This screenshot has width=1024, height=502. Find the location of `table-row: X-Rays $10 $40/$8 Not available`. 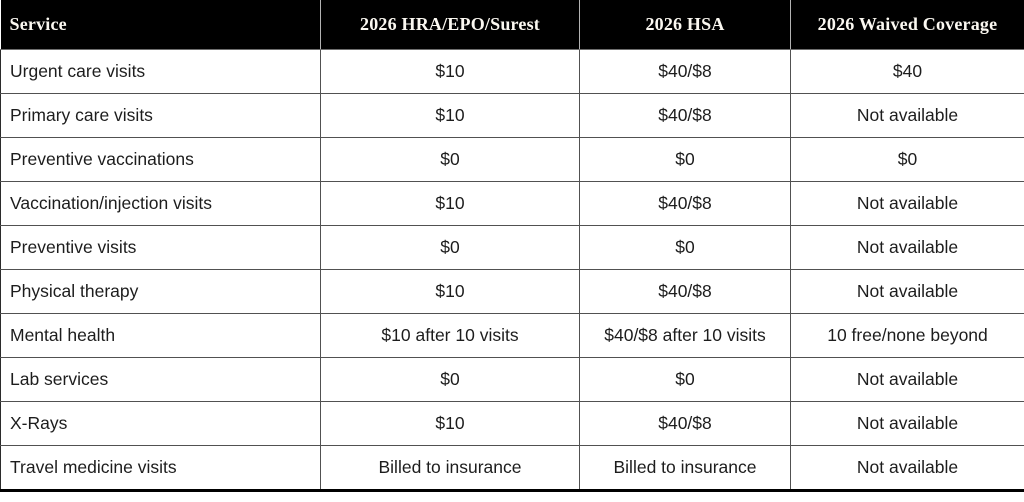

table-row: X-Rays $10 $40/$8 Not available is located at coordinates (512, 423).